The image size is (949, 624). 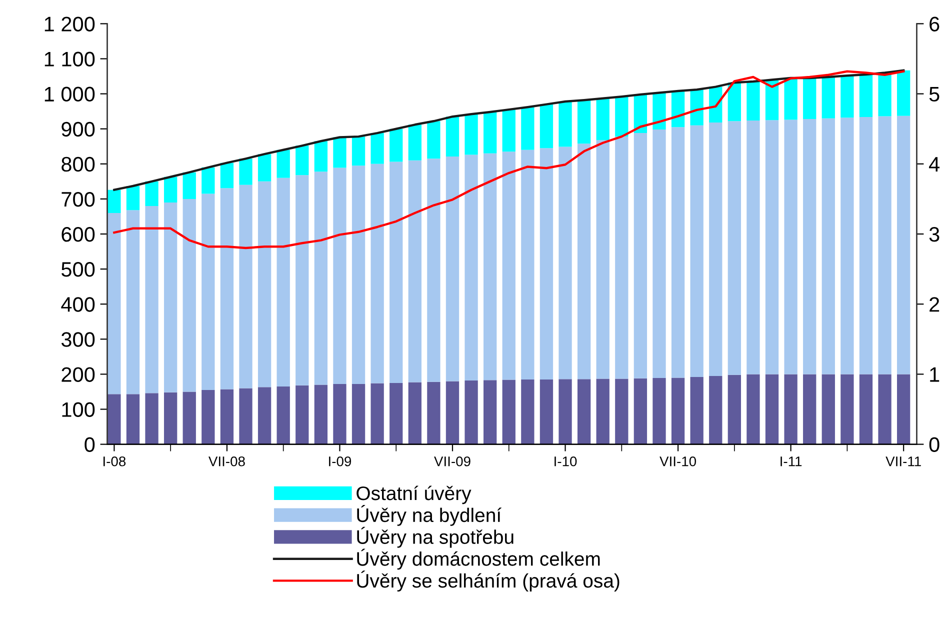 I want to click on y-tick-label: 0, so click(x=89, y=444).